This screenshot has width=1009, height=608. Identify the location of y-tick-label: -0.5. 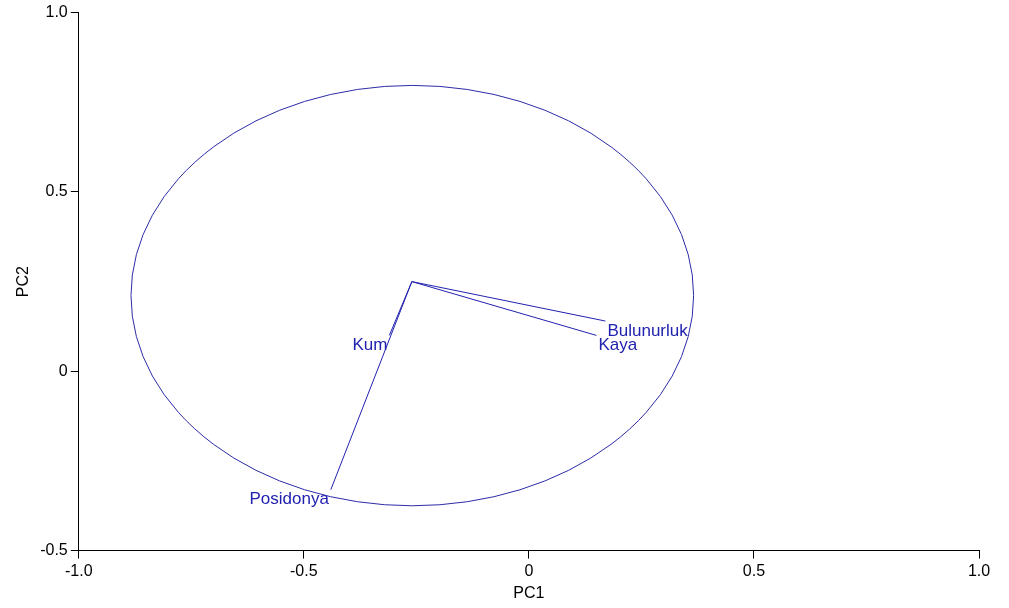
(54, 550).